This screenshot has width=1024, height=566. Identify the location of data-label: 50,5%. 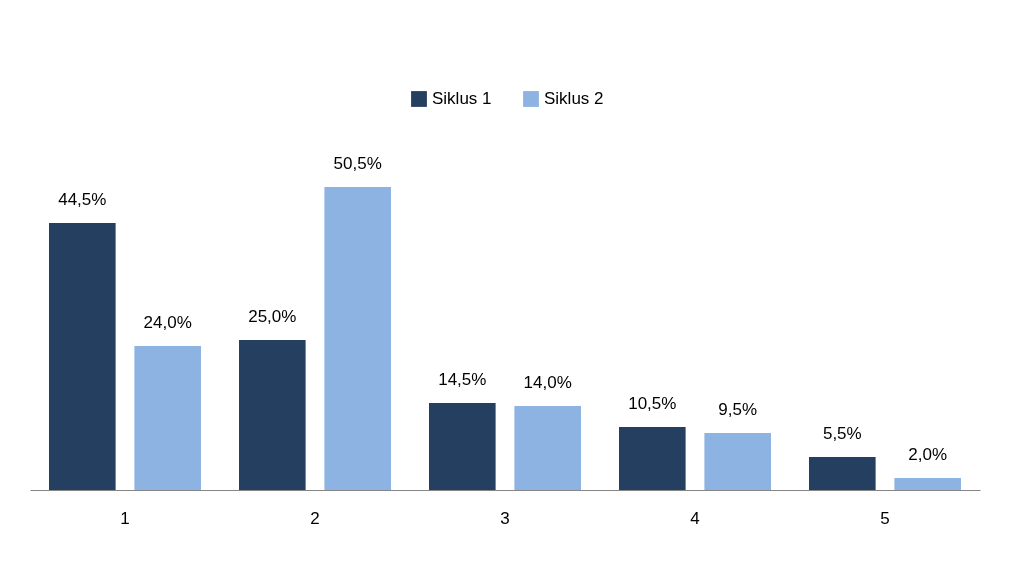
(357, 163).